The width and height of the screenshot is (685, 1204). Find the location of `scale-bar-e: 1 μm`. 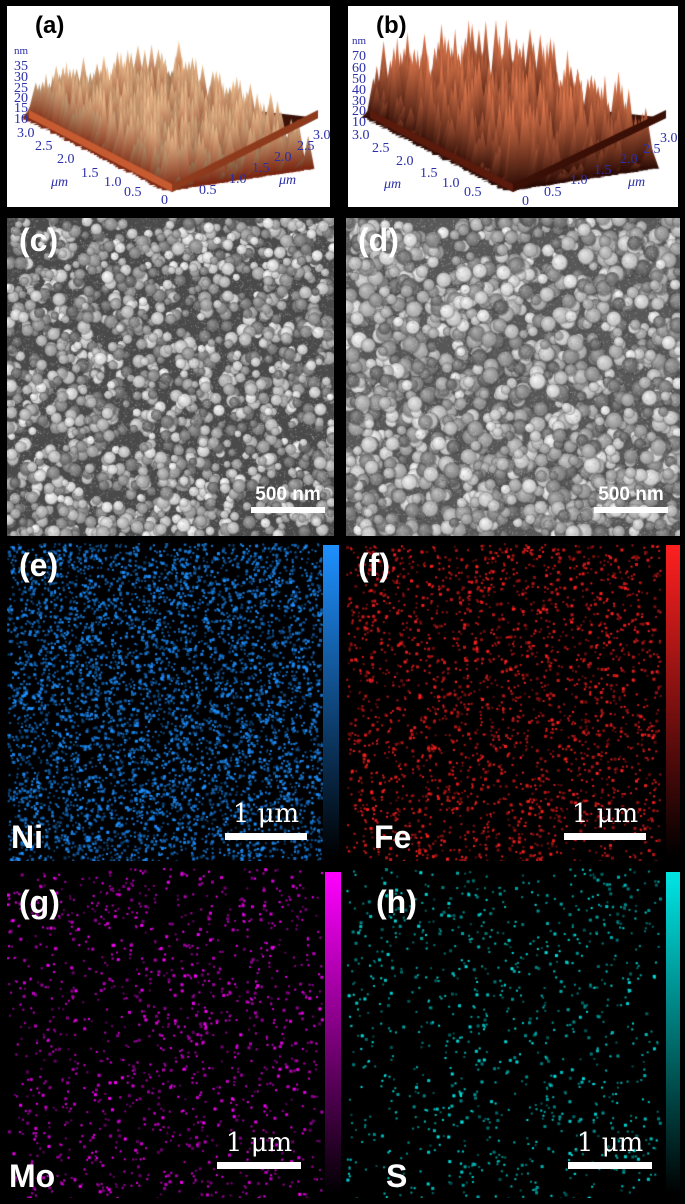

scale-bar-e: 1 μm is located at coordinates (266, 820).